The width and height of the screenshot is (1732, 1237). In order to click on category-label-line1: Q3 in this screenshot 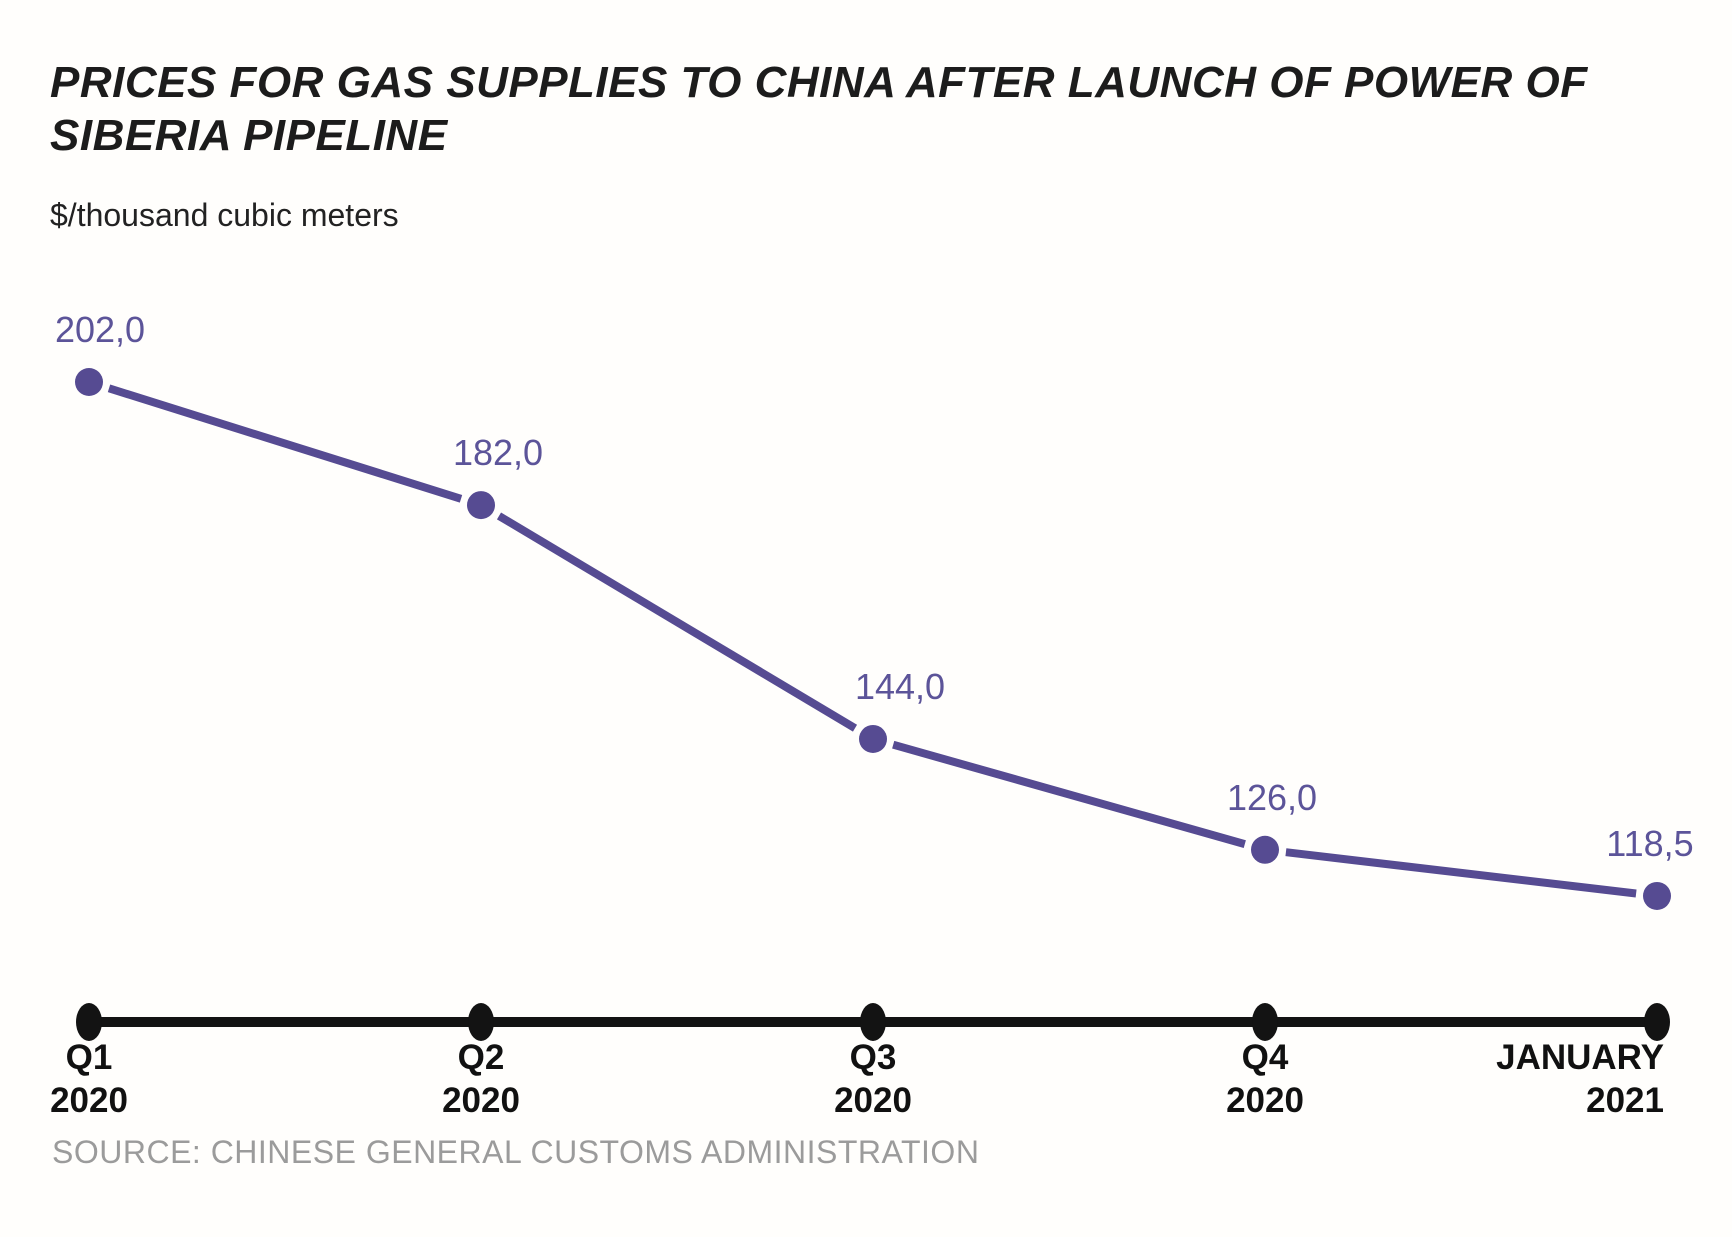, I will do `click(873, 1057)`.